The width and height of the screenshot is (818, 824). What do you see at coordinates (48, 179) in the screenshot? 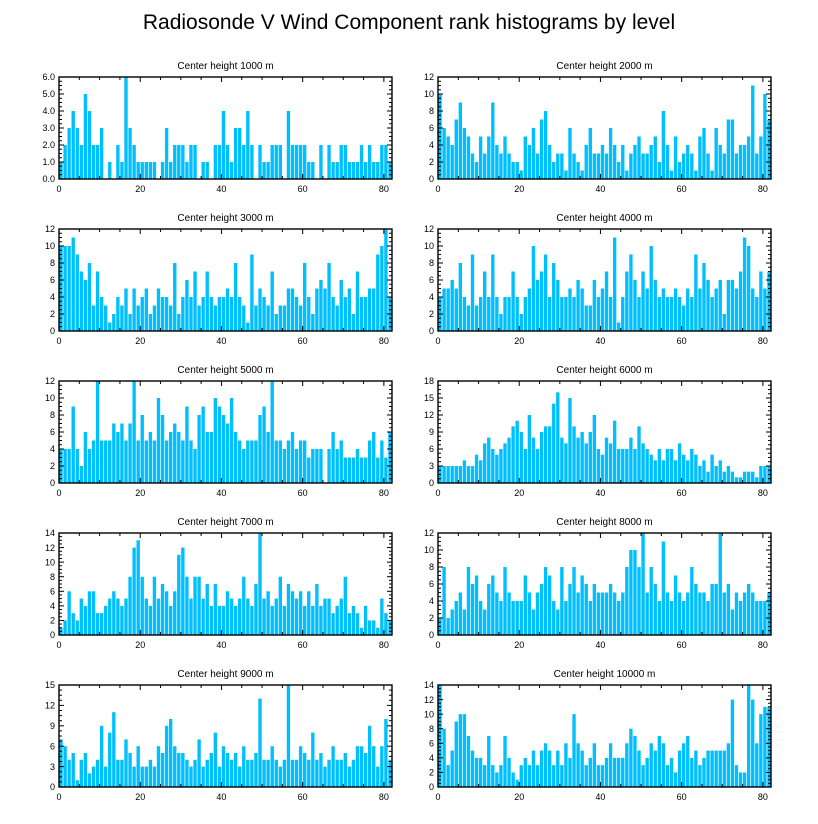
I see `y-tick-label: 0.0` at bounding box center [48, 179].